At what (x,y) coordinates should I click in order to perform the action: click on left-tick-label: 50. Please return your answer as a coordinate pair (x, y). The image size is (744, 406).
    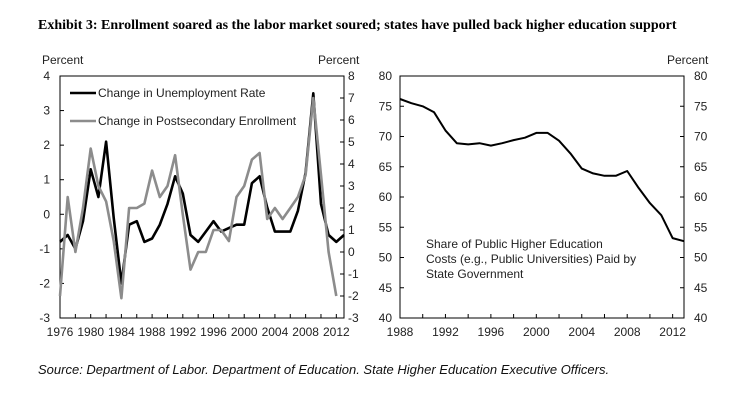
    Looking at the image, I should click on (386, 258).